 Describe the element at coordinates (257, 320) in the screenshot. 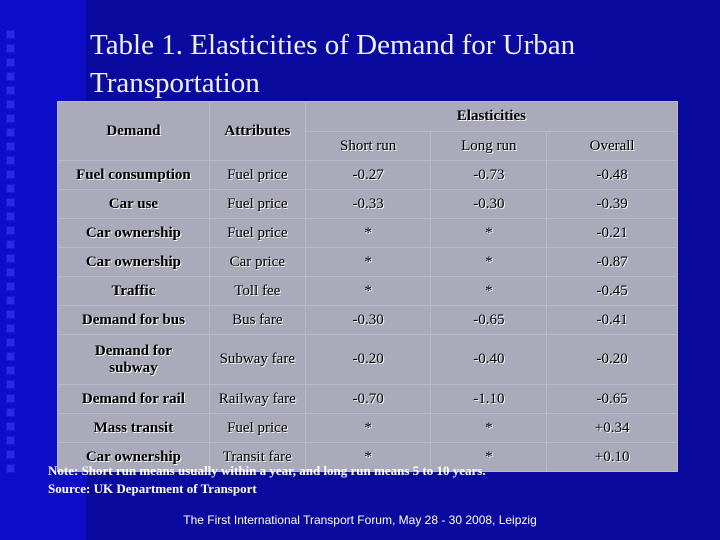

I see `cell-attribute: Bus fare` at that location.